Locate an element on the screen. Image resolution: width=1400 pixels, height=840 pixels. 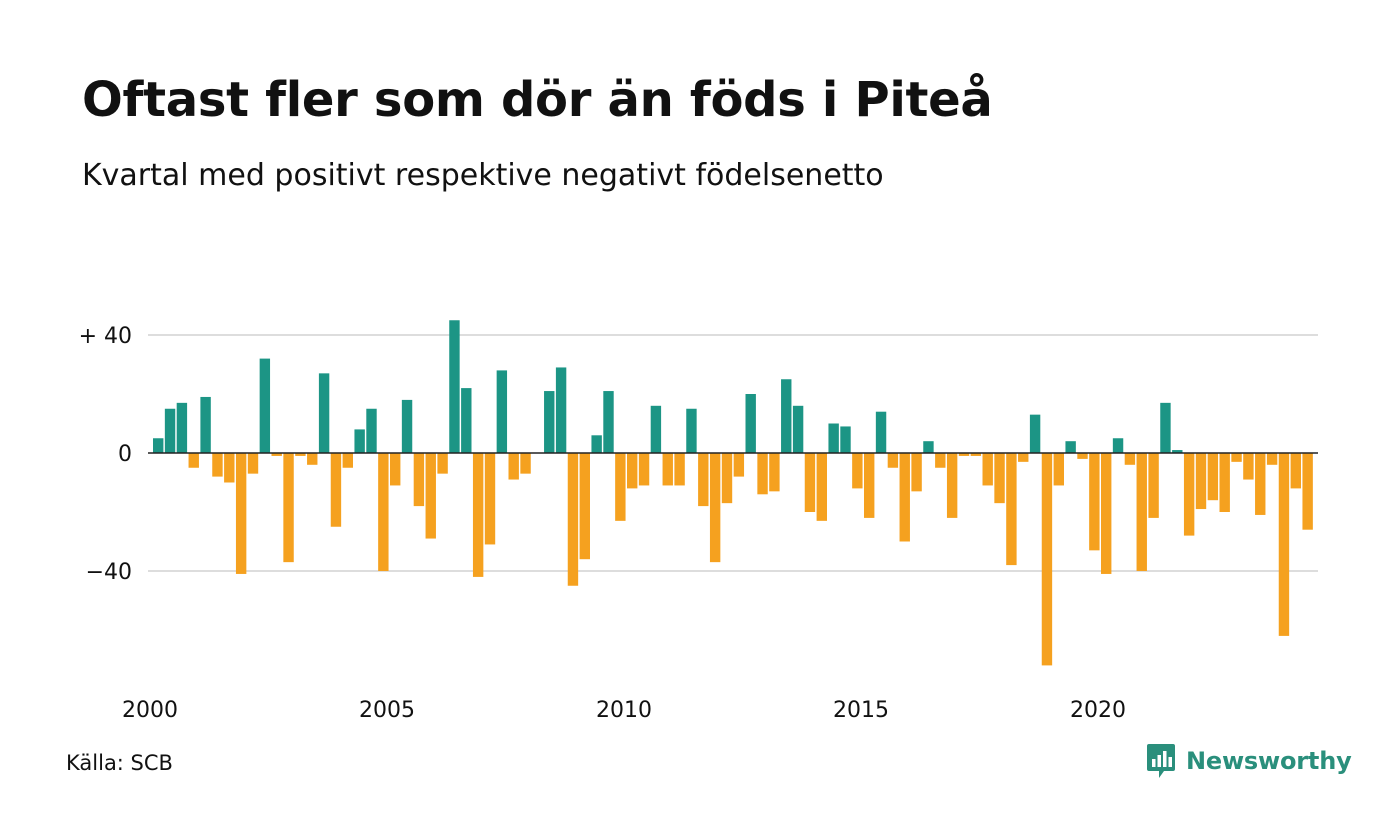
bar-2012K3 is located at coordinates (750, 423).